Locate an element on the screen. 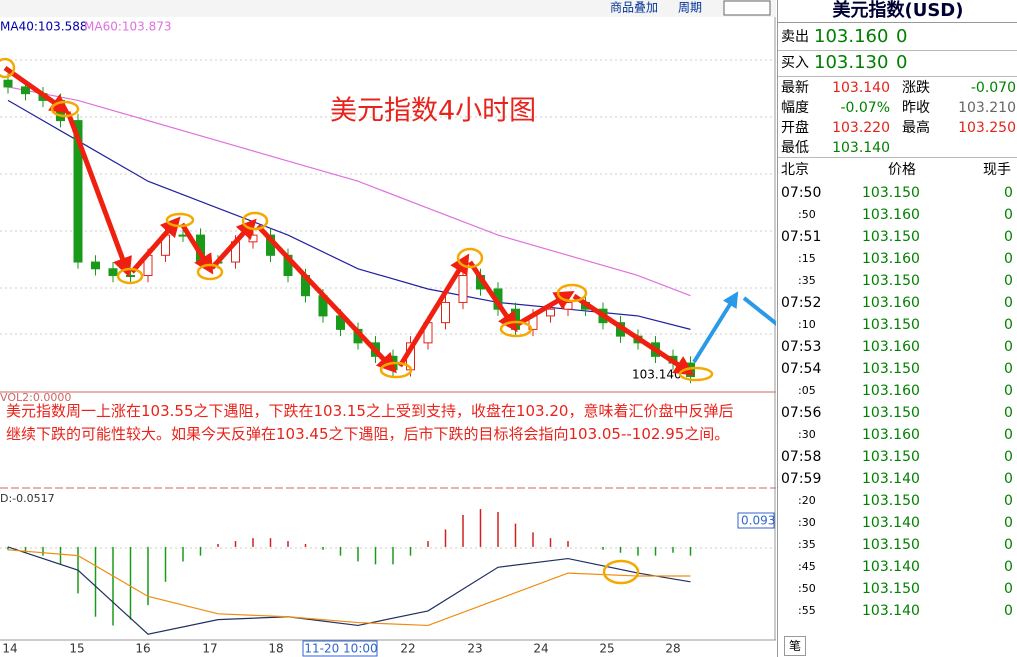 The height and width of the screenshot is (657, 1017). nav-buttons is located at coordinates (747, 8).